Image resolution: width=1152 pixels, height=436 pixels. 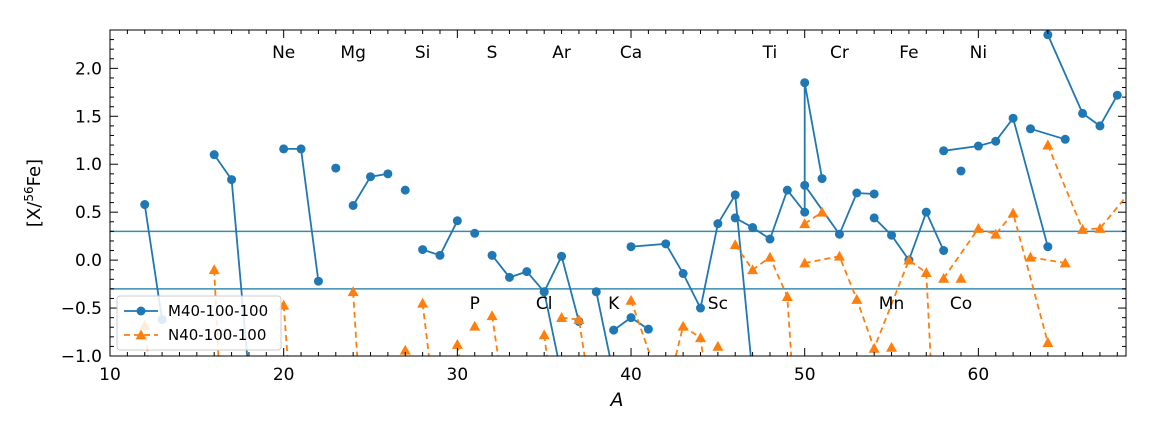 I want to click on element-label-Cl: Cl, so click(x=544, y=304).